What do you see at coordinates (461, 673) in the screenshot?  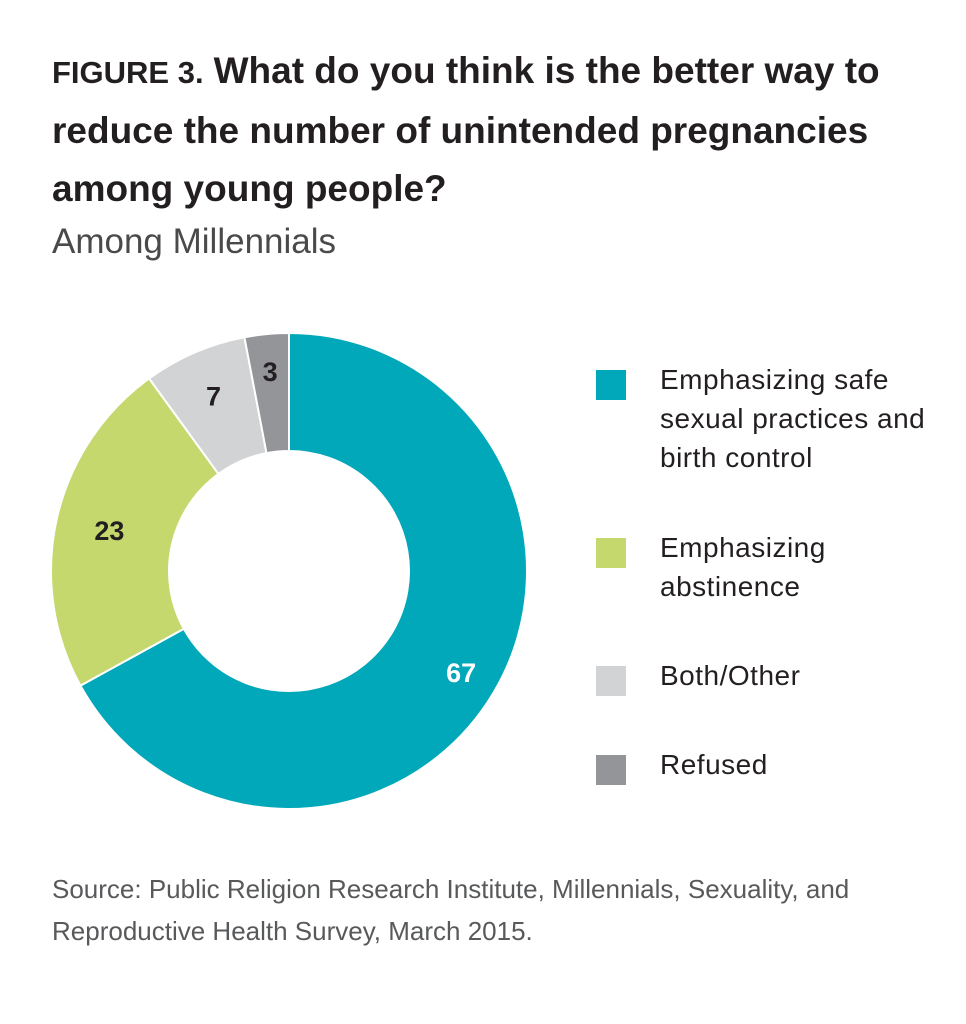 I see `data-label-safe-sex-birth-control: 67` at bounding box center [461, 673].